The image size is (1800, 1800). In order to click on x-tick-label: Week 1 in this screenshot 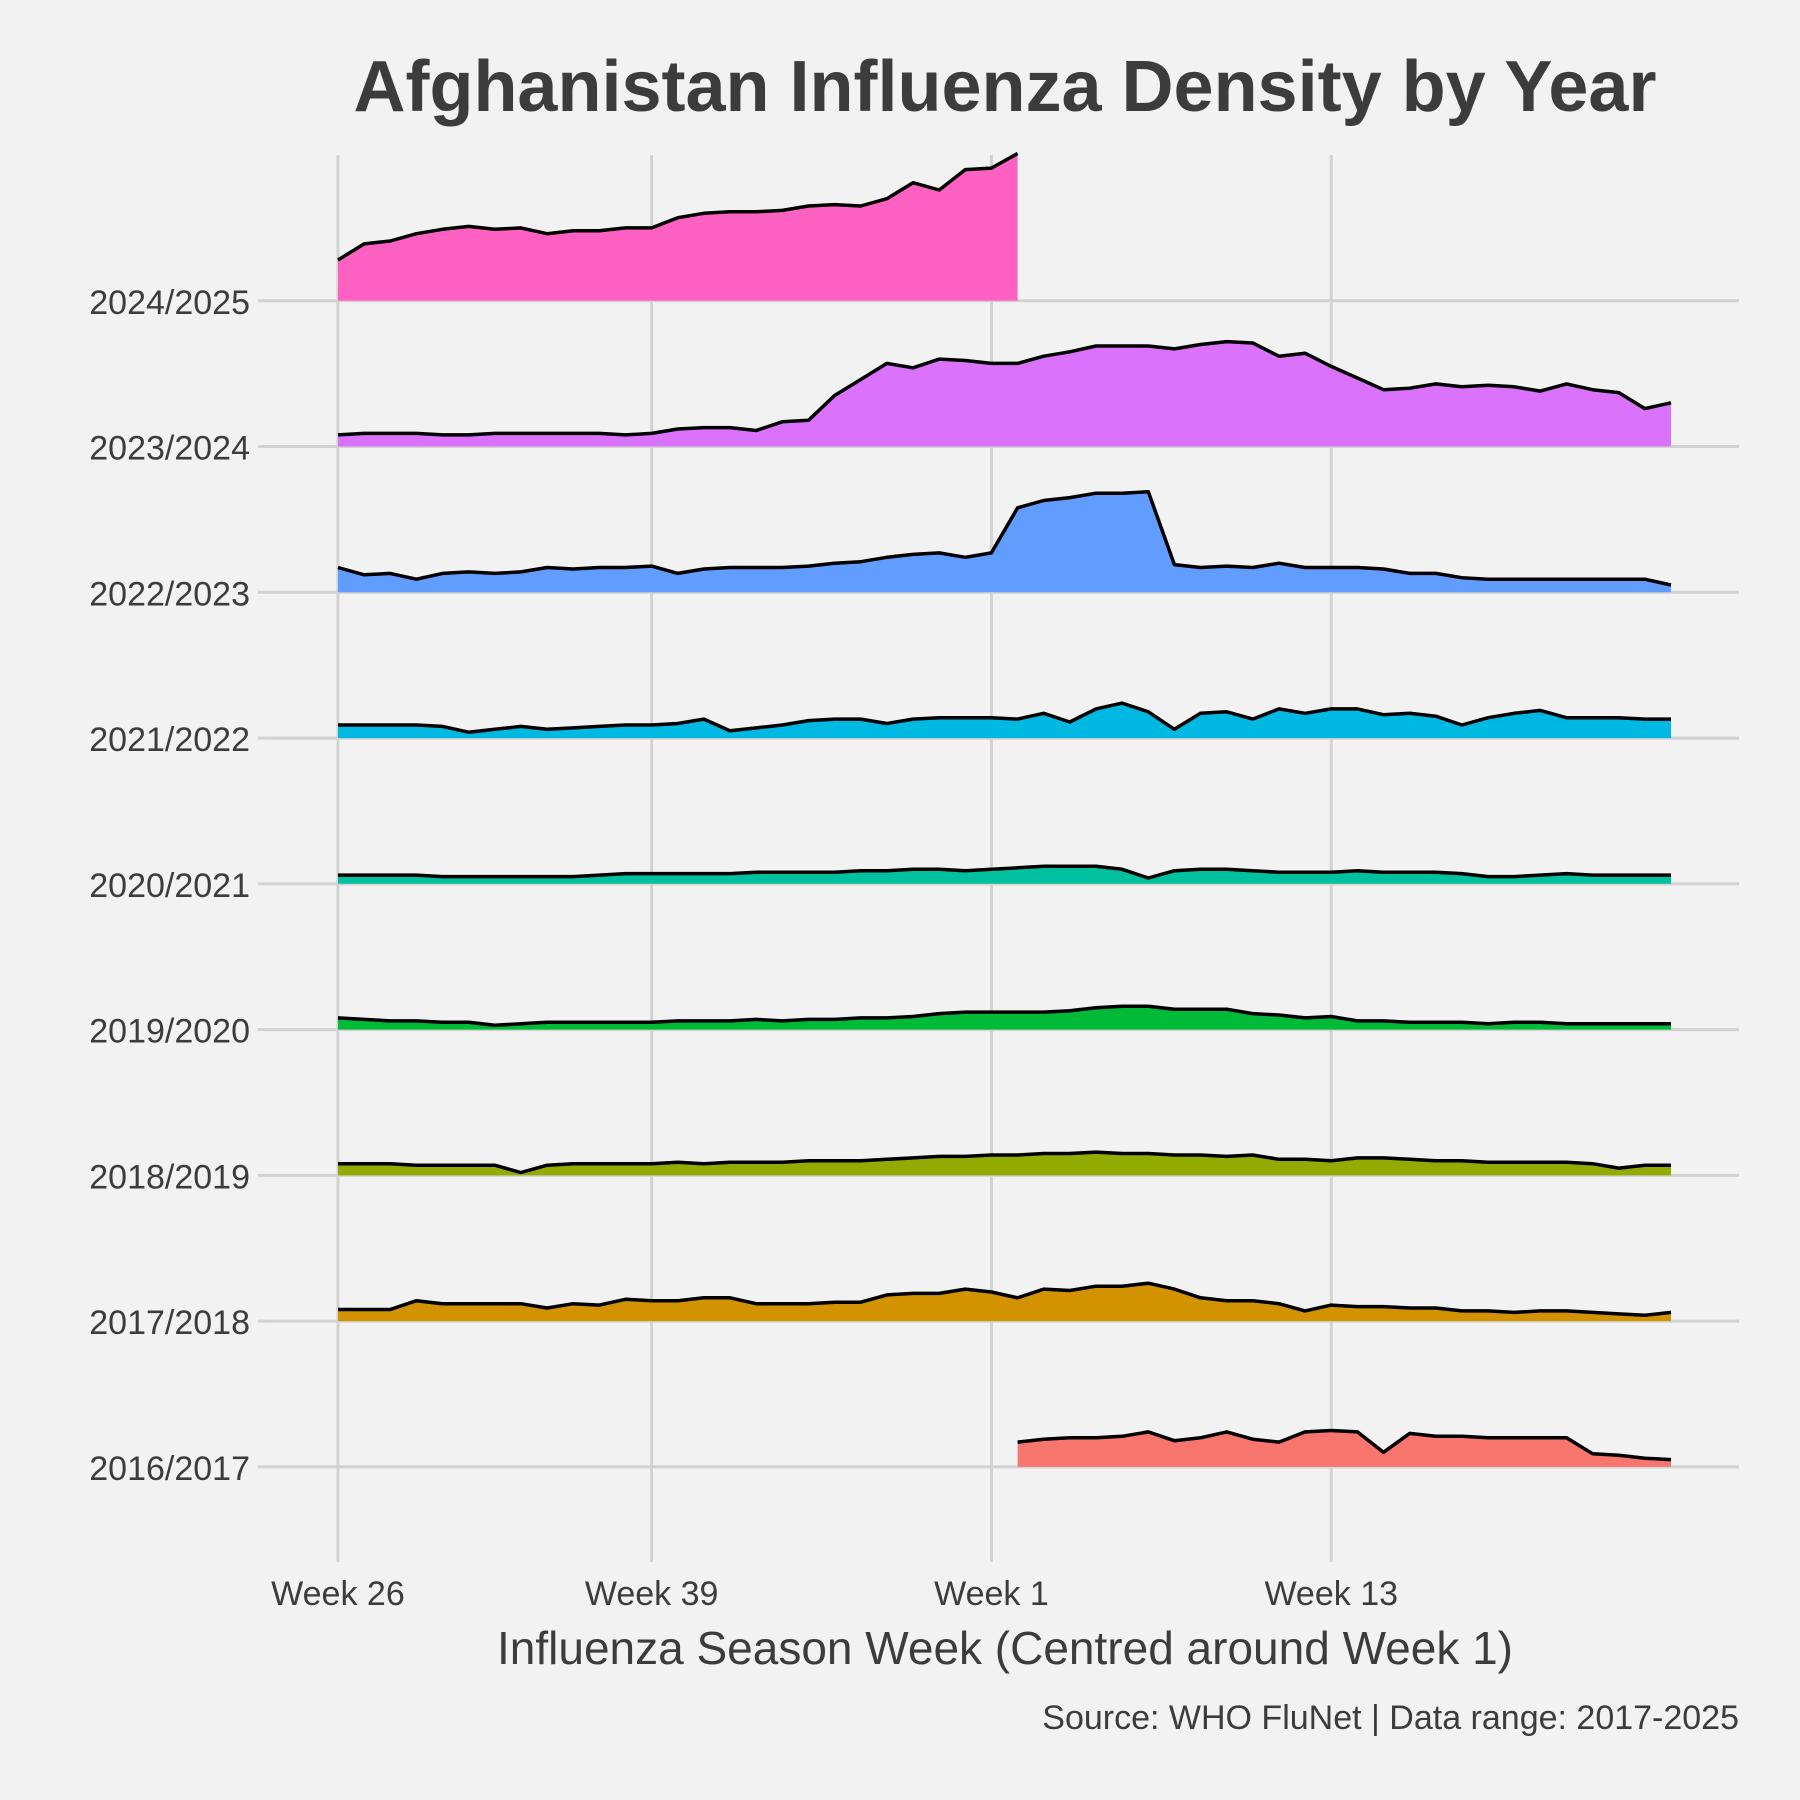, I will do `click(991, 1594)`.